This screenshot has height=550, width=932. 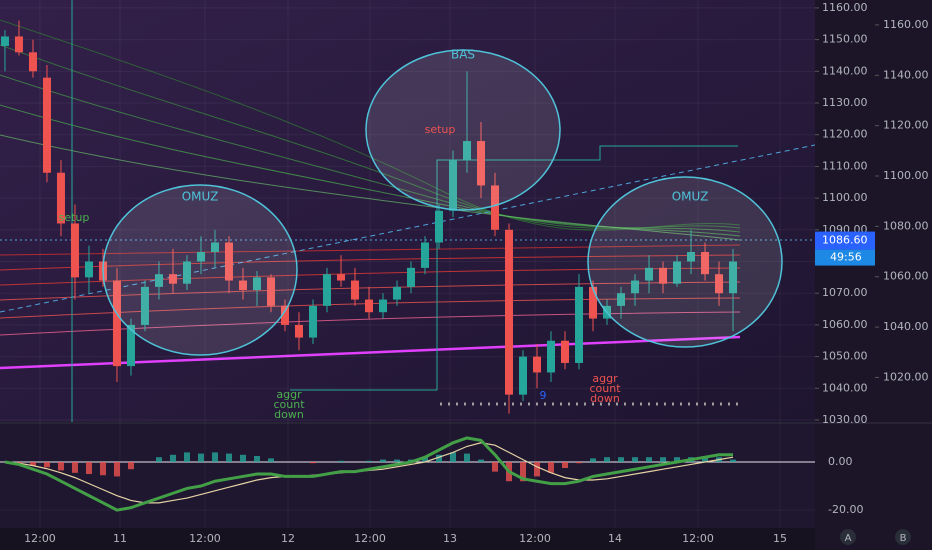 I want to click on y-tick-label: 1150.00, so click(x=845, y=39).